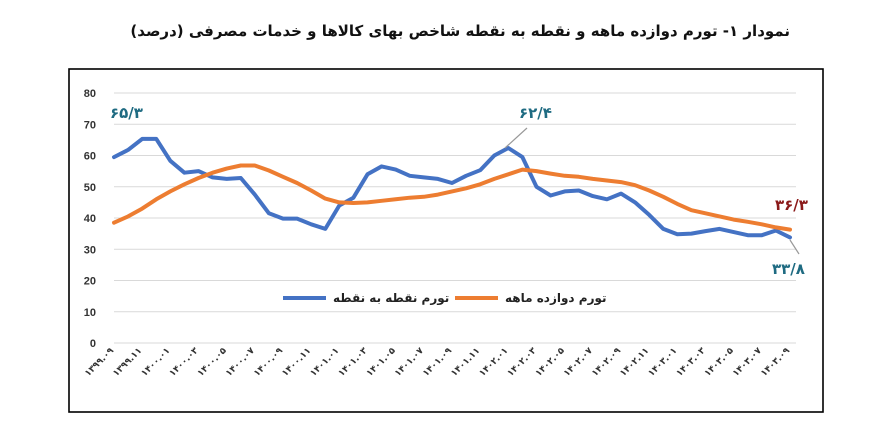  Describe the element at coordinates (184, 362) in the screenshot. I see `x-tick-label: ۱۴۰۰.۰۳` at that location.